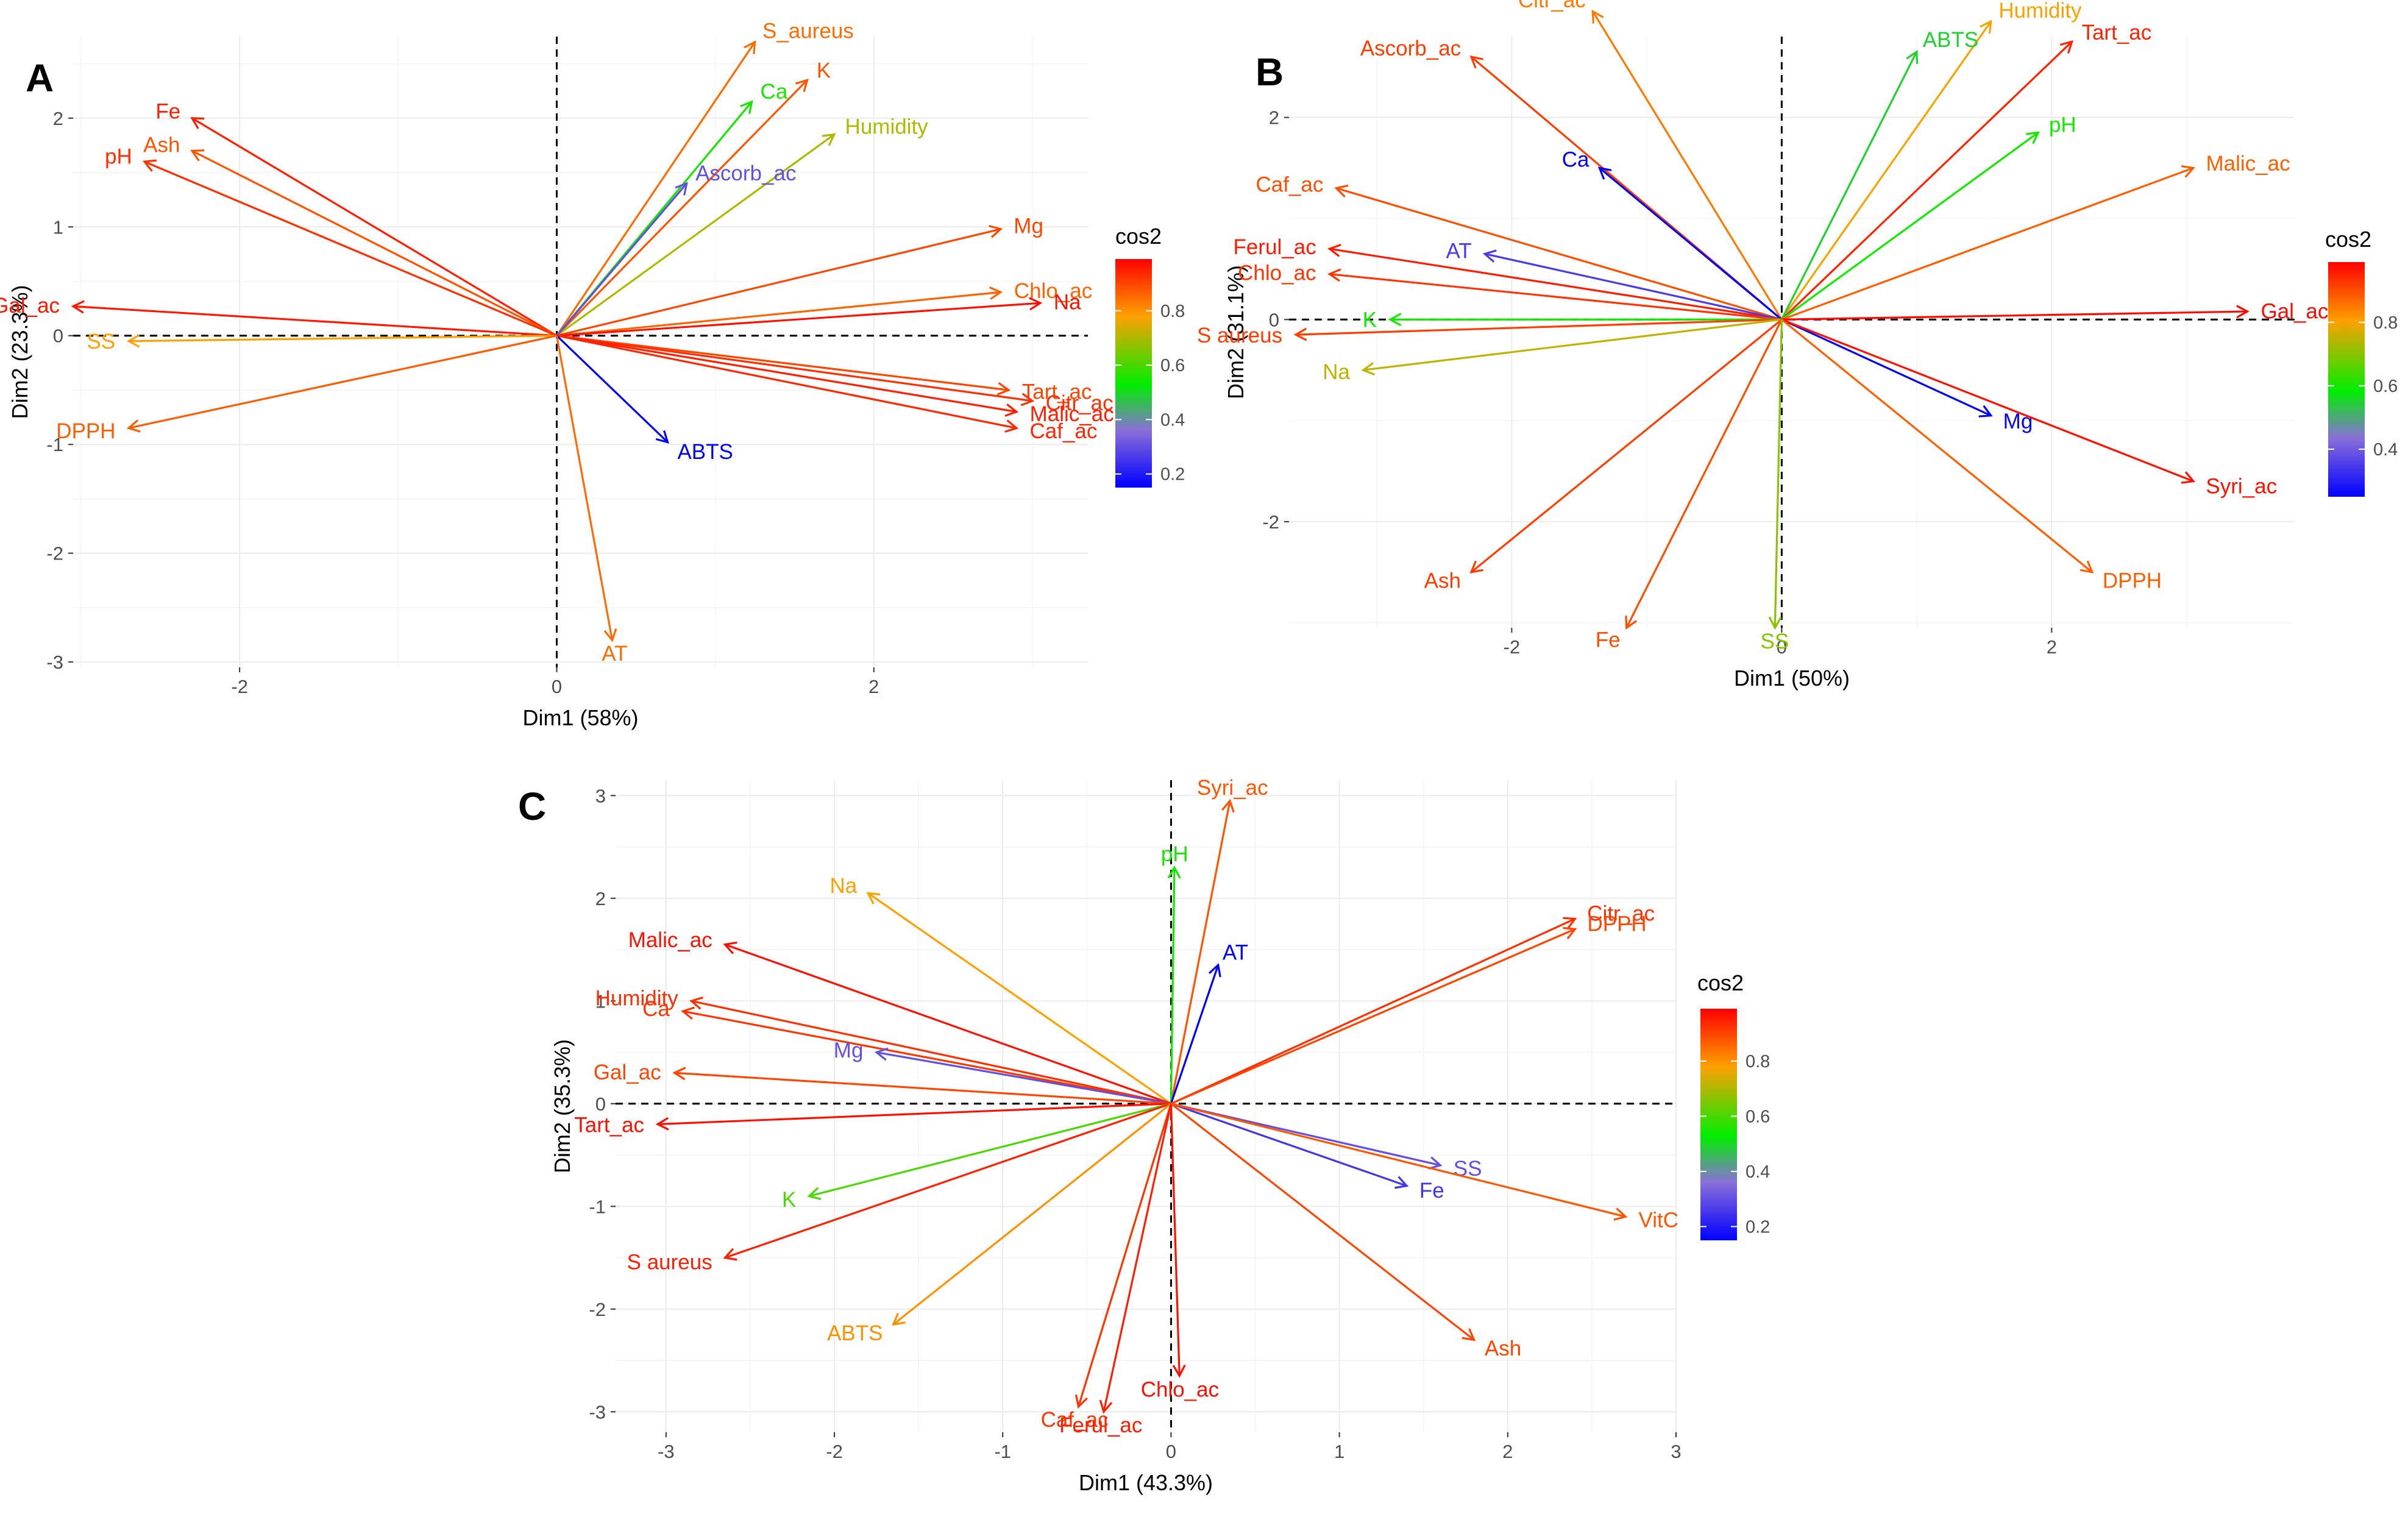 This screenshot has width=2408, height=1514. I want to click on x-tick-label: 0, so click(1171, 1452).